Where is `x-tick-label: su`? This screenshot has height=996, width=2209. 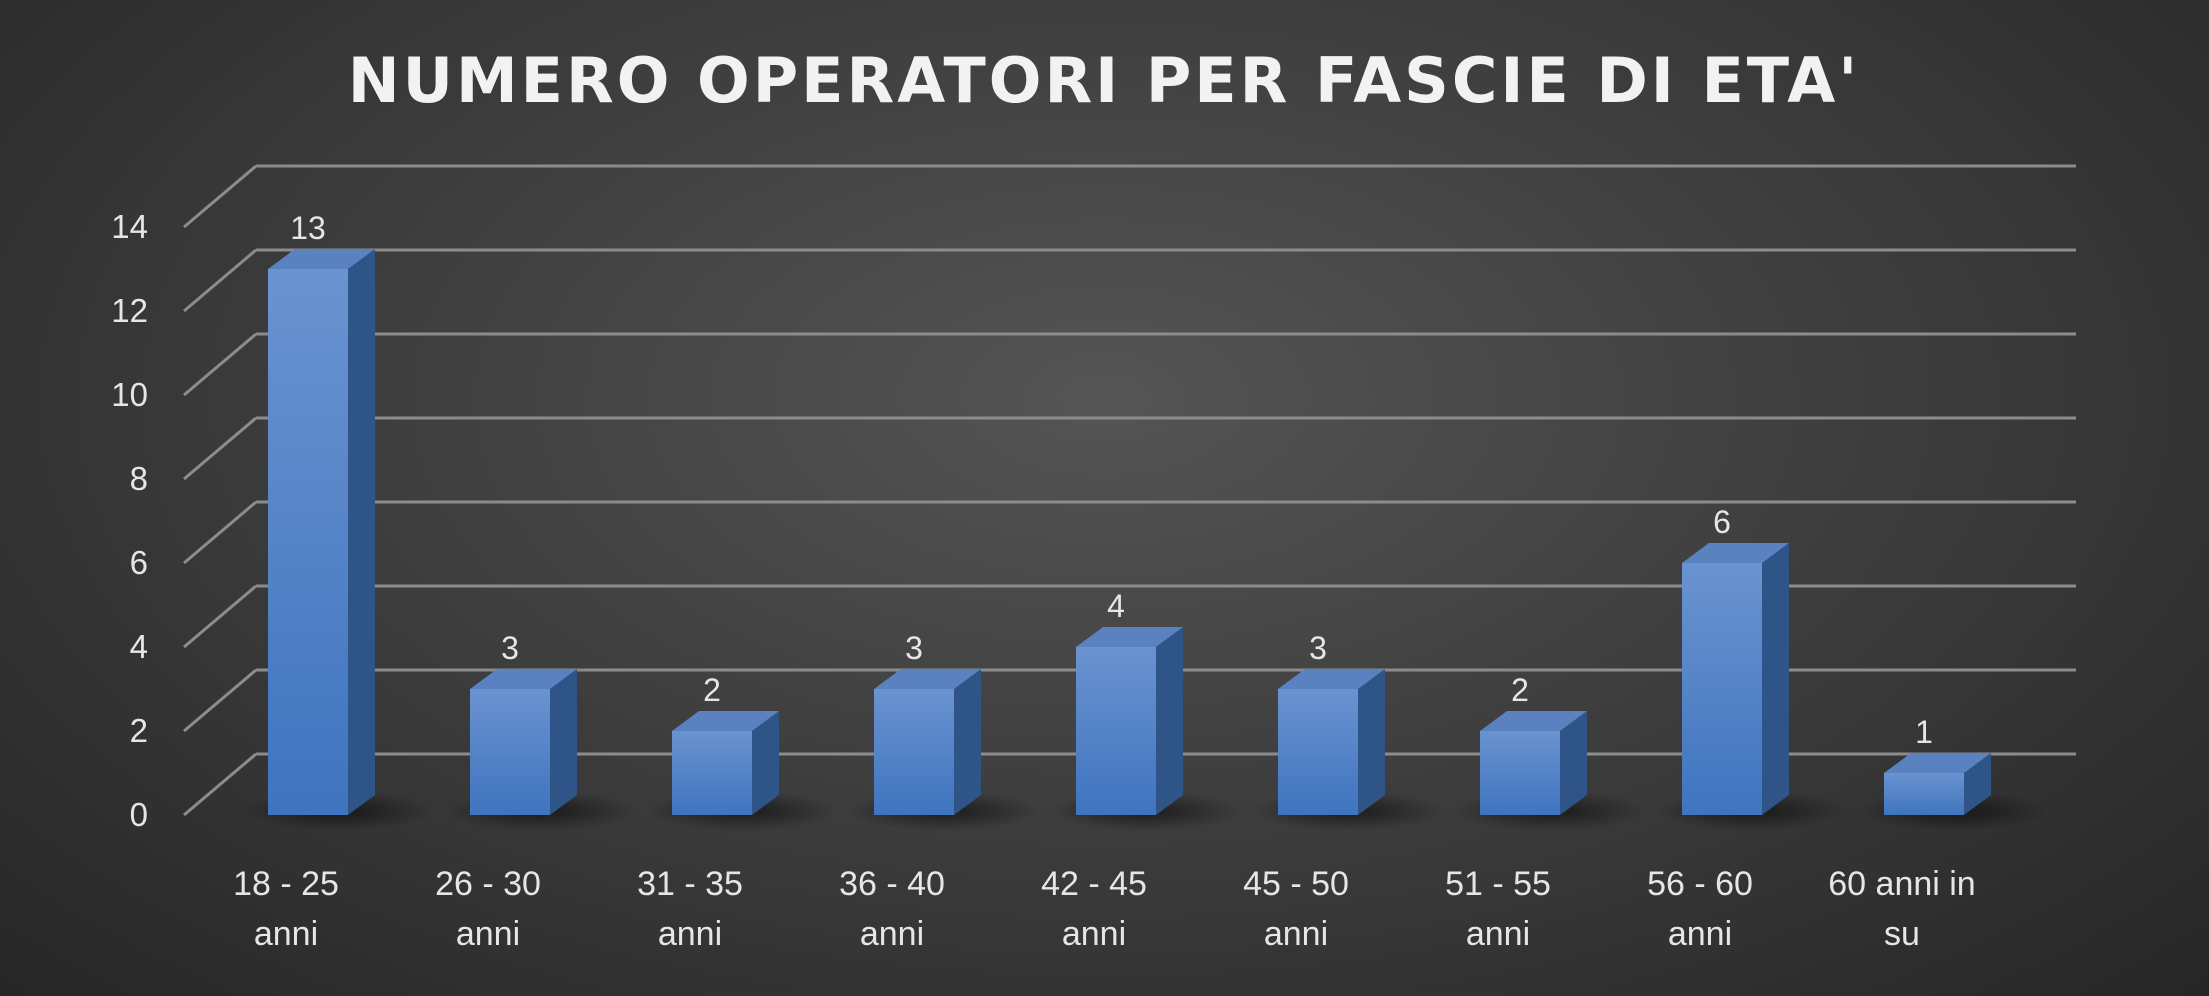 x-tick-label: su is located at coordinates (1902, 934).